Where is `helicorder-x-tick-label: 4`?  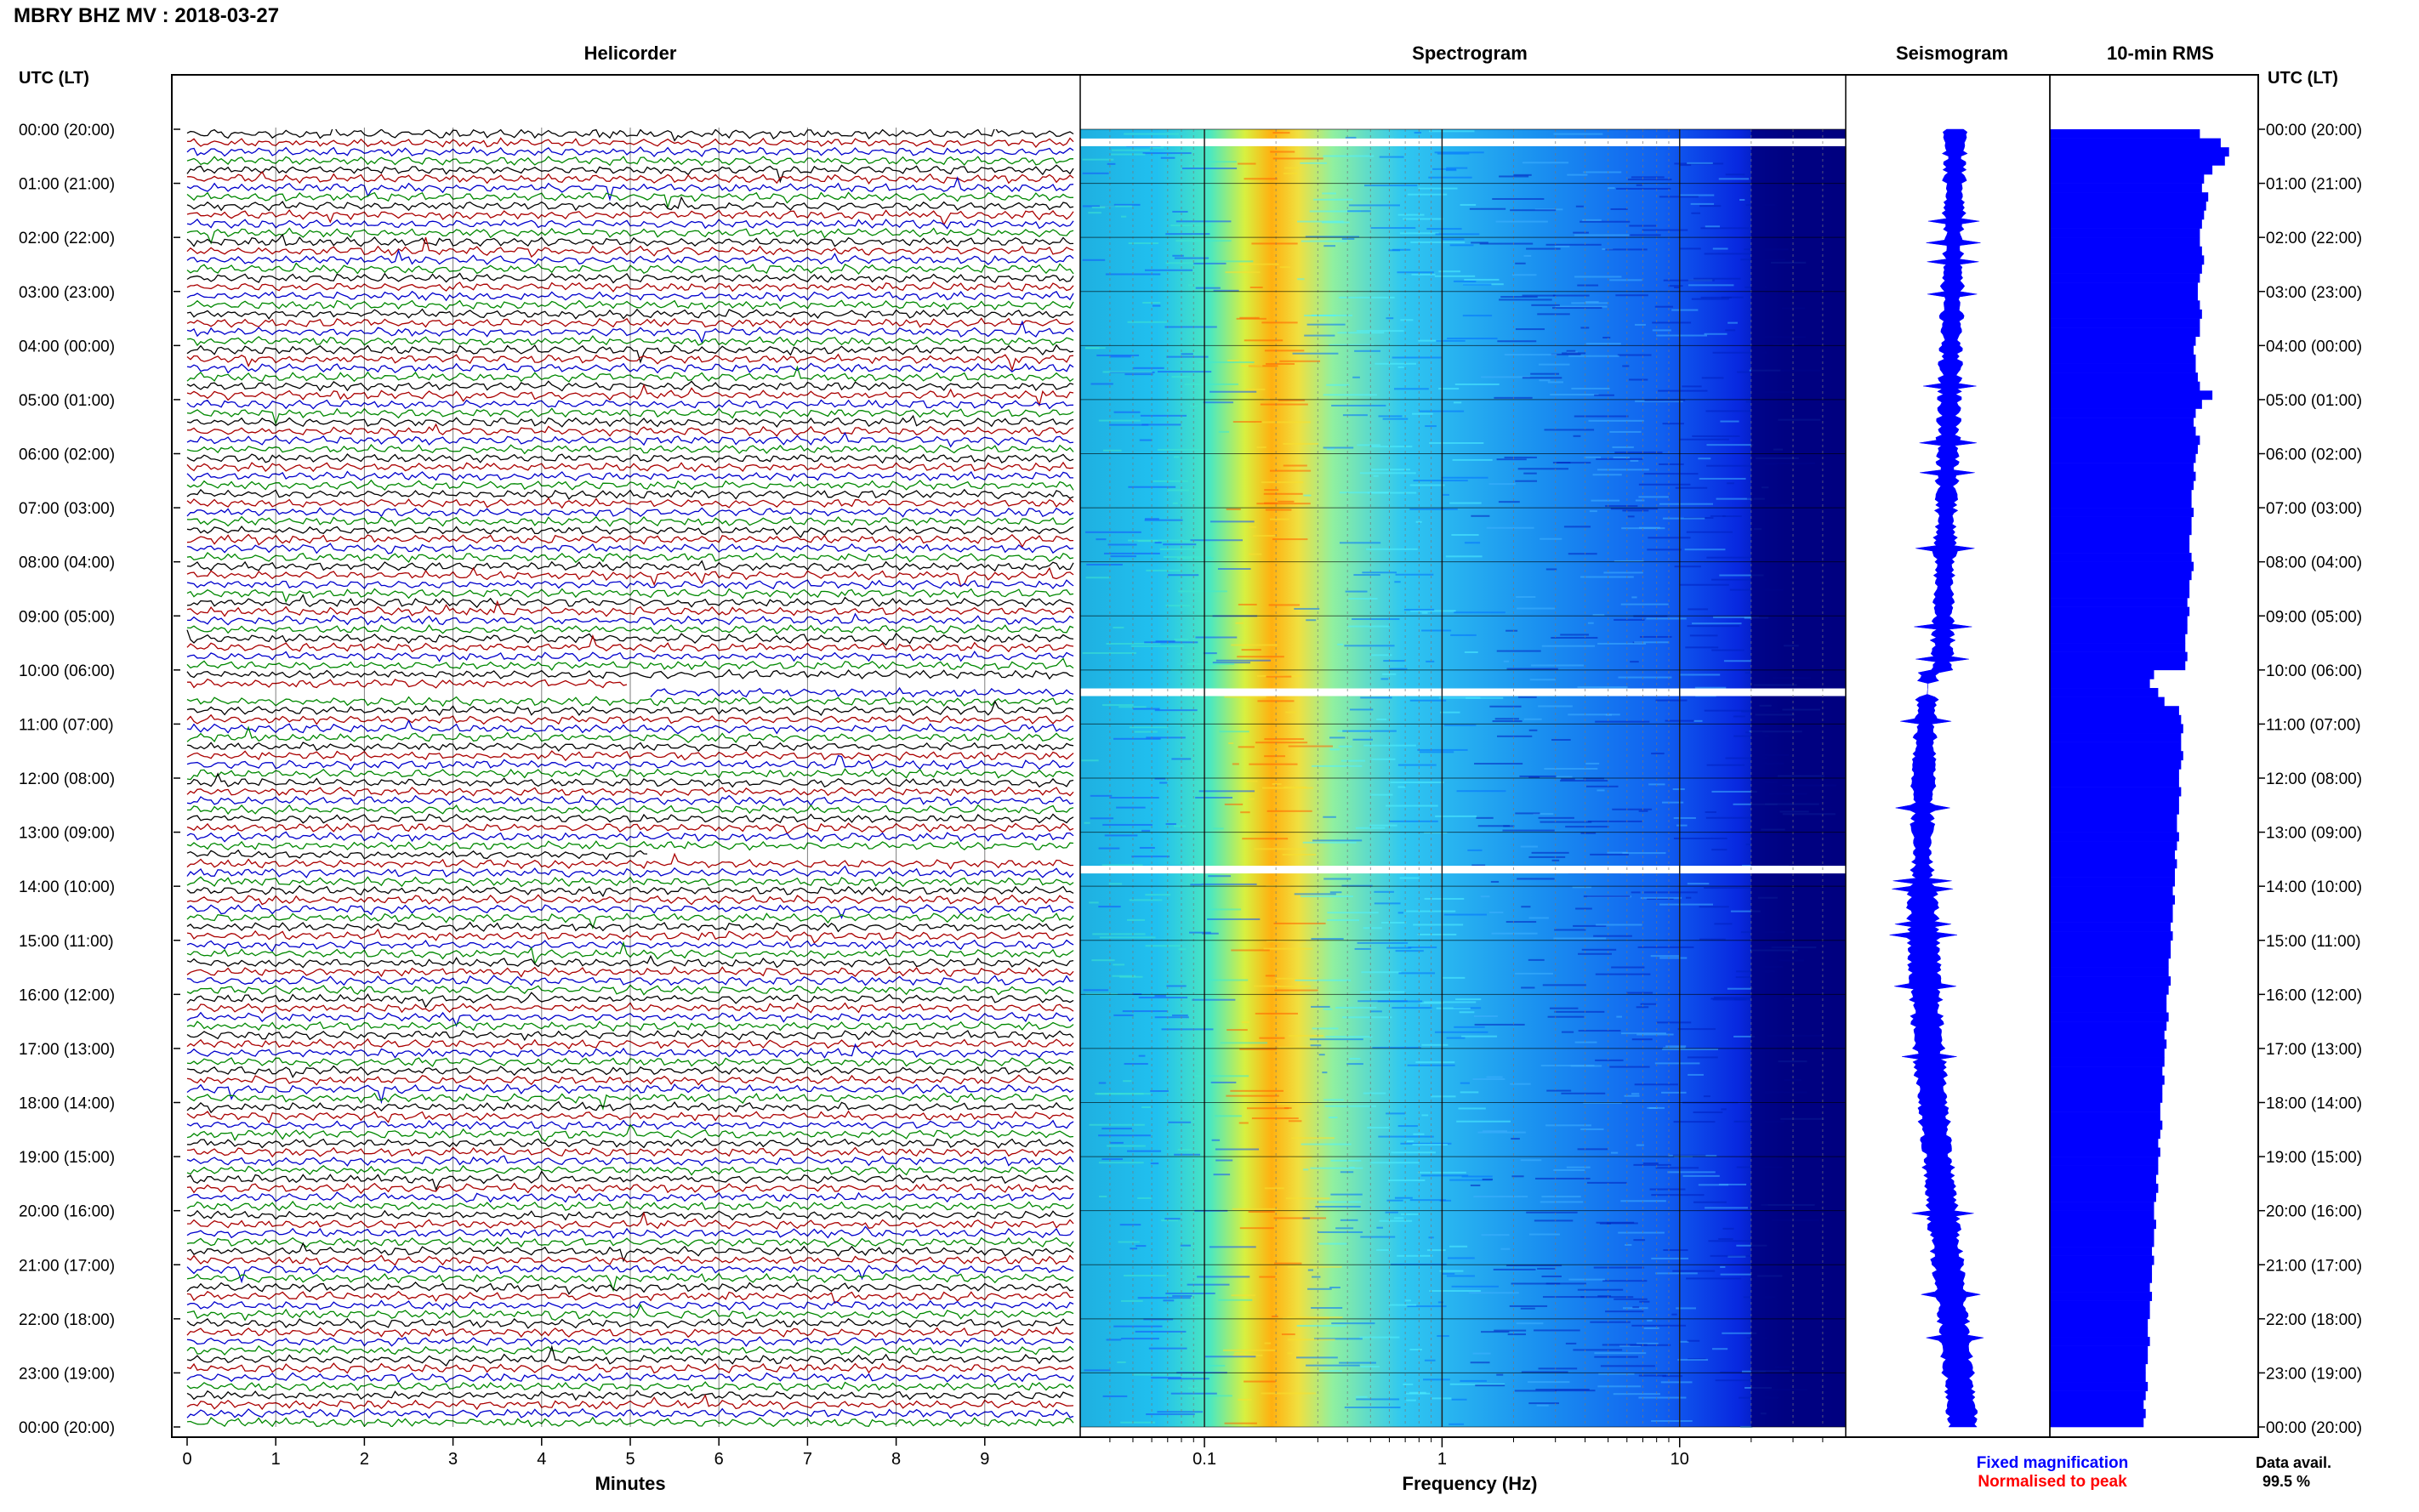
helicorder-x-tick-label: 4 is located at coordinates (541, 1459).